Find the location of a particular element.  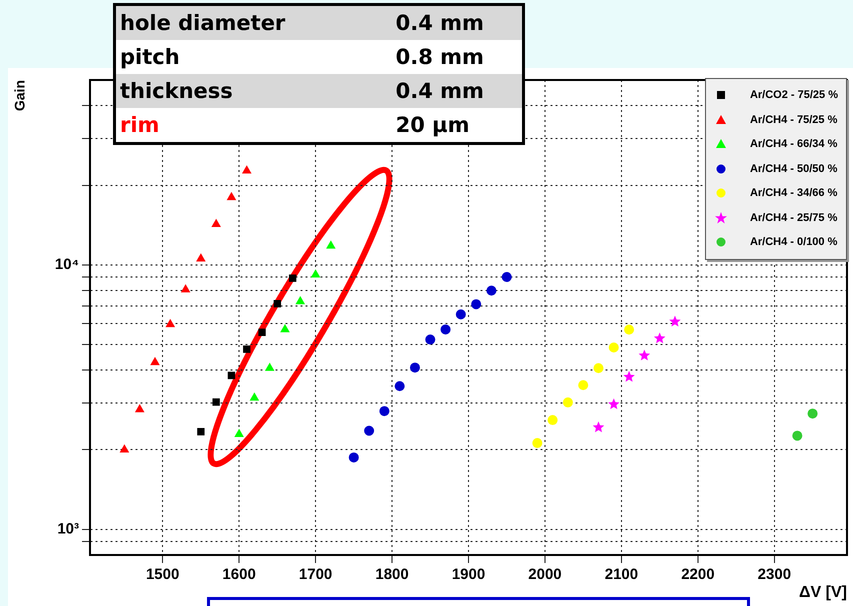

legend-label: Ar/CH4 - 25/75 % is located at coordinates (794, 218).